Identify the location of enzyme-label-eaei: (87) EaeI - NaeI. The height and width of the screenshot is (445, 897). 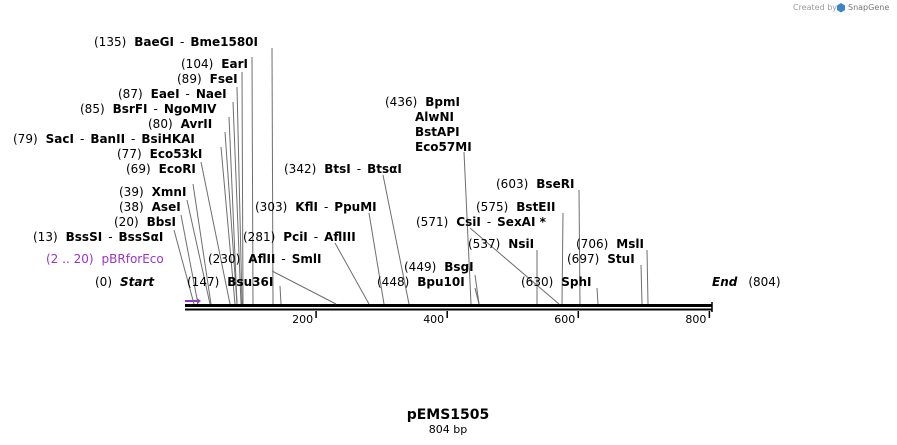
(172, 94).